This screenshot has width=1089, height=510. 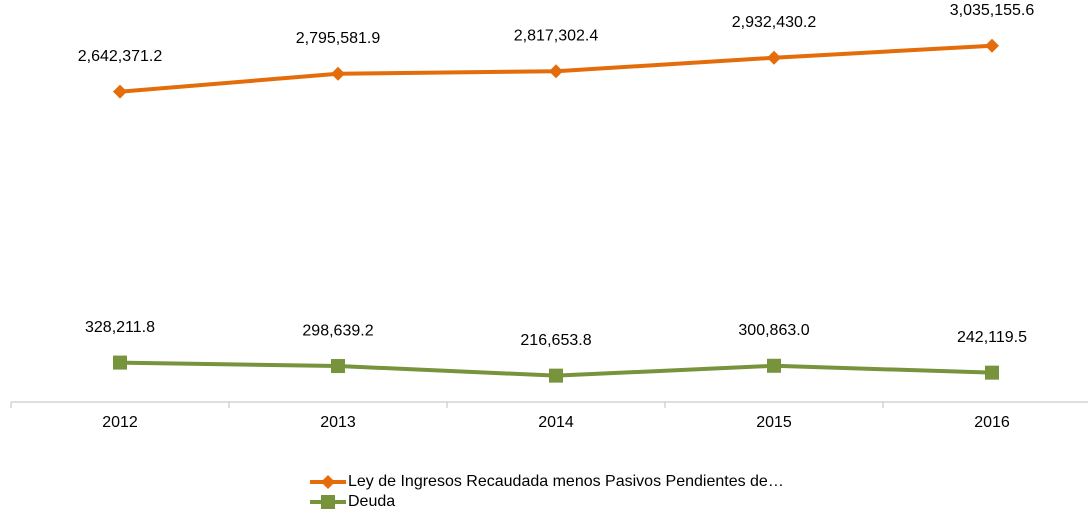 What do you see at coordinates (556, 422) in the screenshot?
I see `x-tick-label: 2014` at bounding box center [556, 422].